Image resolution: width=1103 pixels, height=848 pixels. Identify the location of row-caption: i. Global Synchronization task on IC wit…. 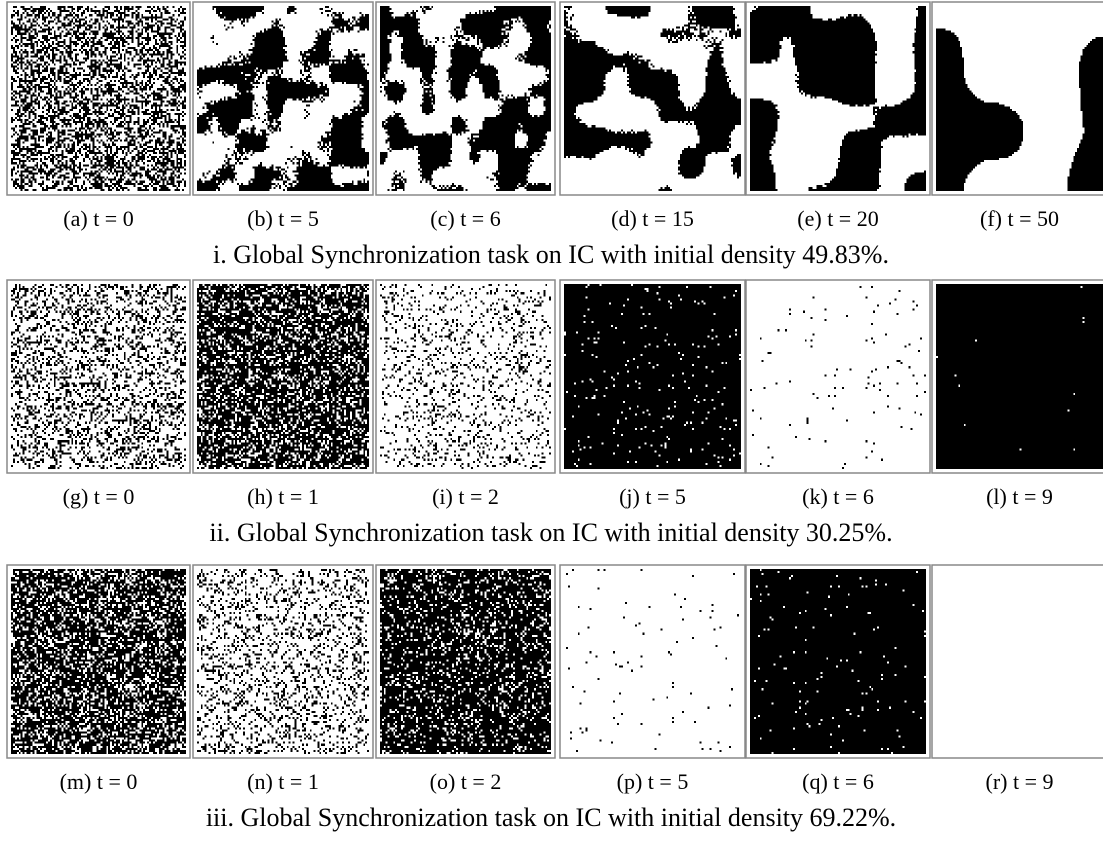
(551, 254).